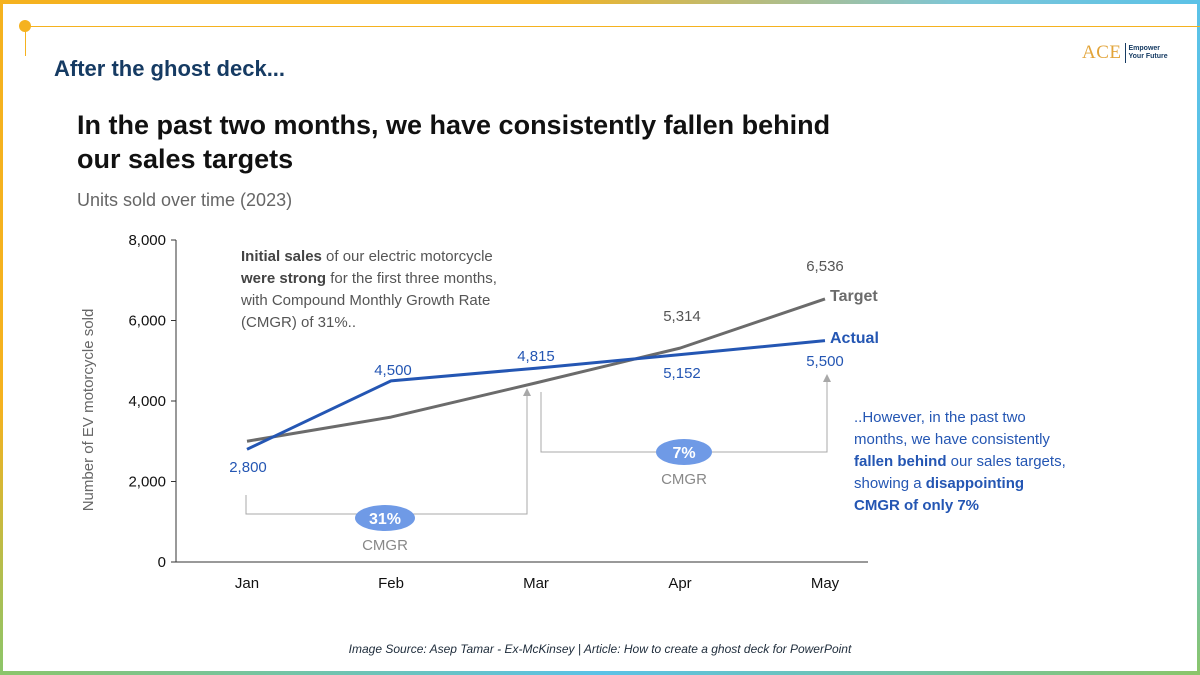  I want to click on y-tick-label: 4,000, so click(147, 401).